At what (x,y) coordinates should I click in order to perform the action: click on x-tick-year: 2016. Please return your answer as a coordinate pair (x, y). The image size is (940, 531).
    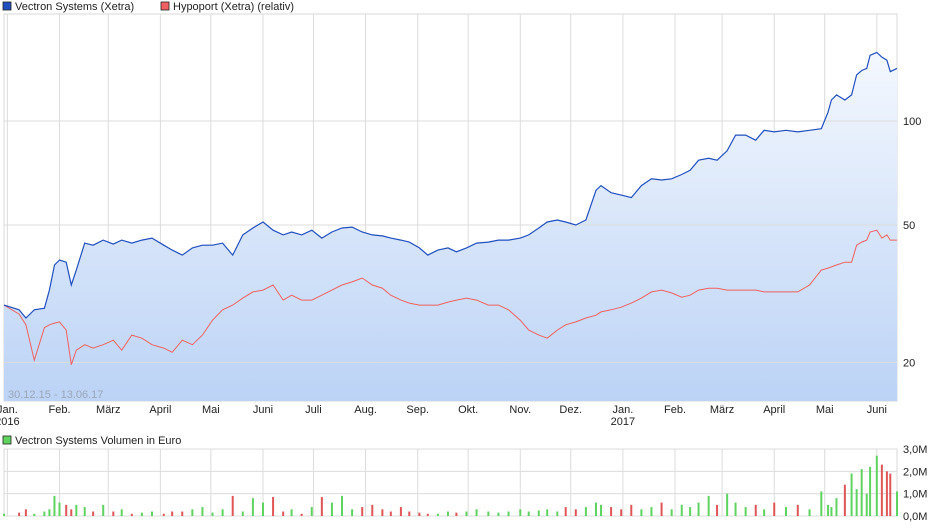
    Looking at the image, I should click on (10, 422).